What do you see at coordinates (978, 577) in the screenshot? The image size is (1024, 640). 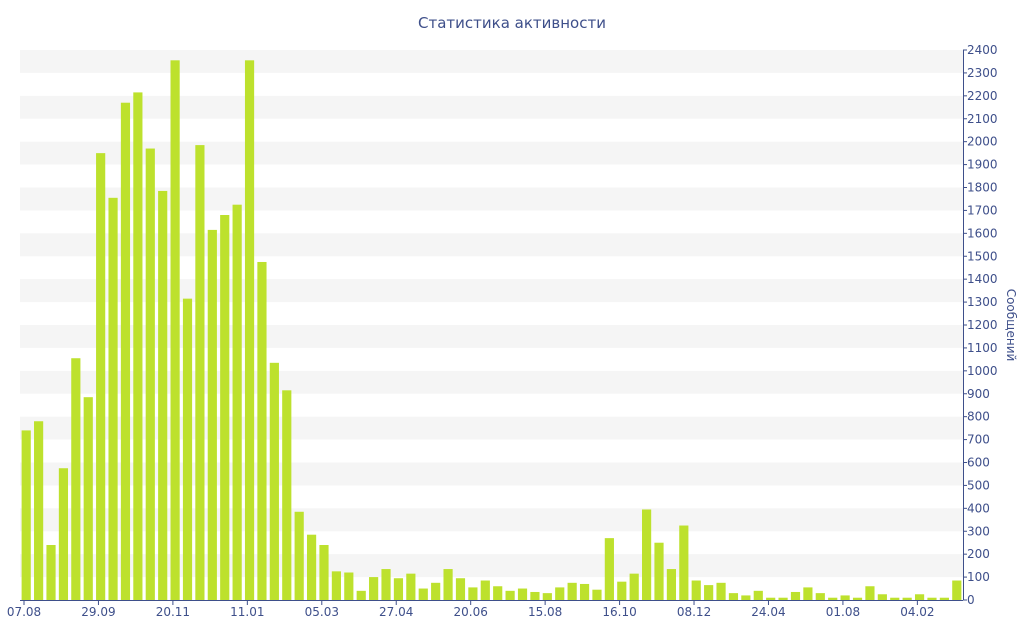 I see `y-tick-label: 100` at bounding box center [978, 577].